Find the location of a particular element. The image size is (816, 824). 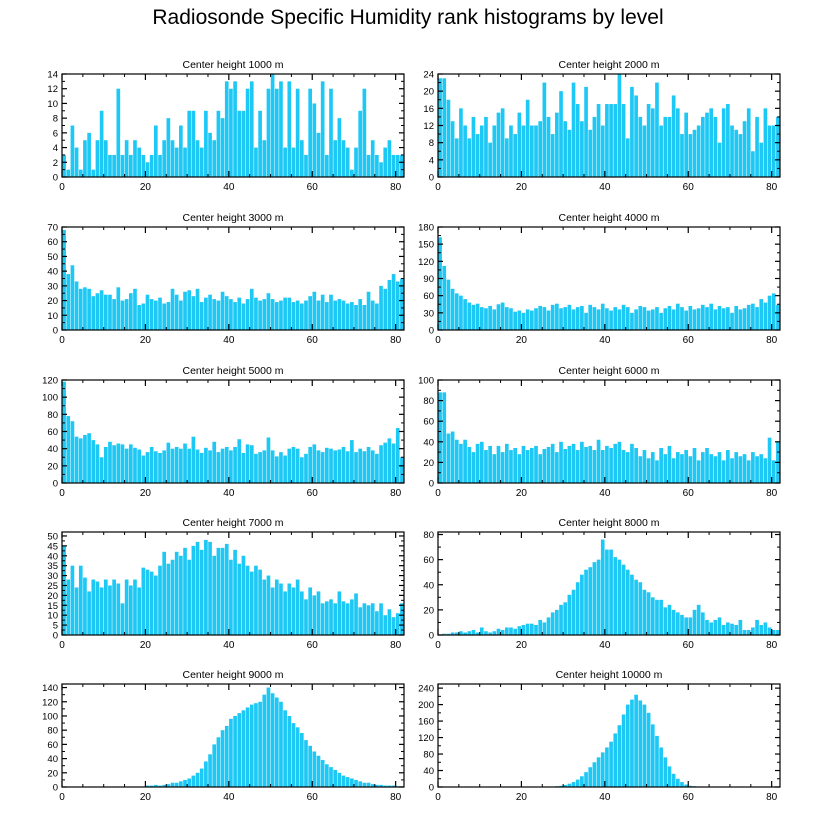

y-tick-label: 120 is located at coordinates (50, 702).